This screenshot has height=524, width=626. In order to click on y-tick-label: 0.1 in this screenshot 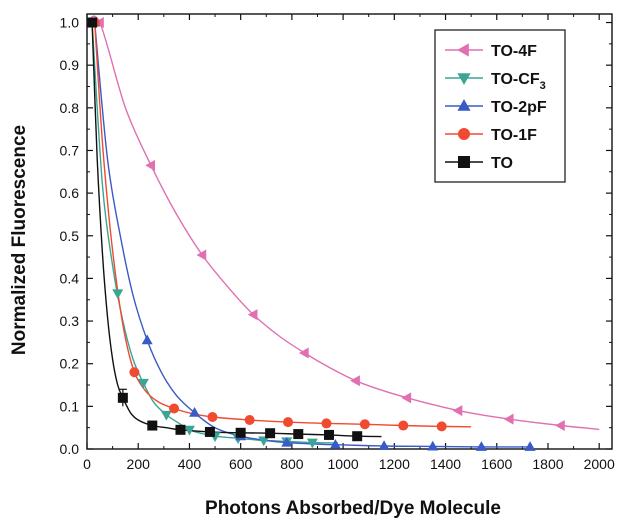, I will do `click(70, 406)`.